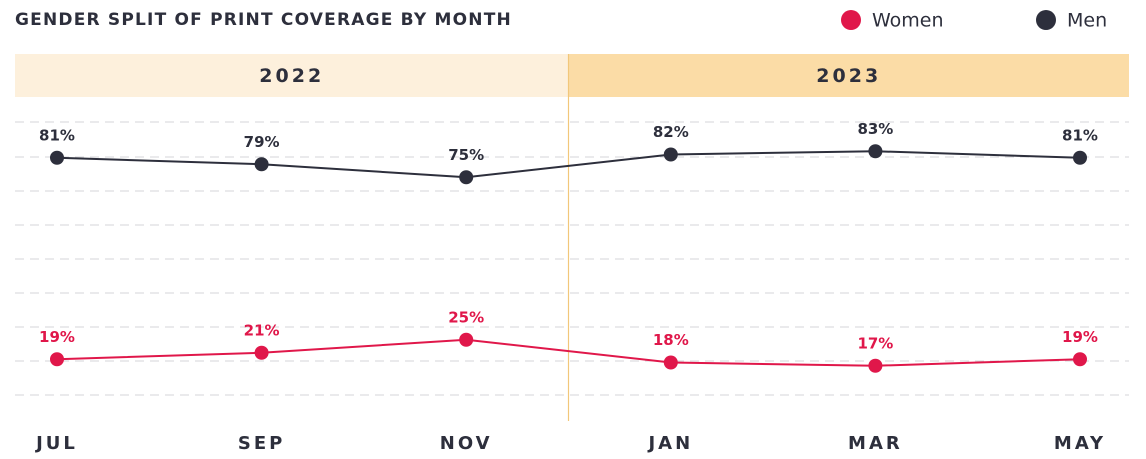 This screenshot has width=1146, height=459. Describe the element at coordinates (875, 129) in the screenshot. I see `data-label: 83%` at that location.